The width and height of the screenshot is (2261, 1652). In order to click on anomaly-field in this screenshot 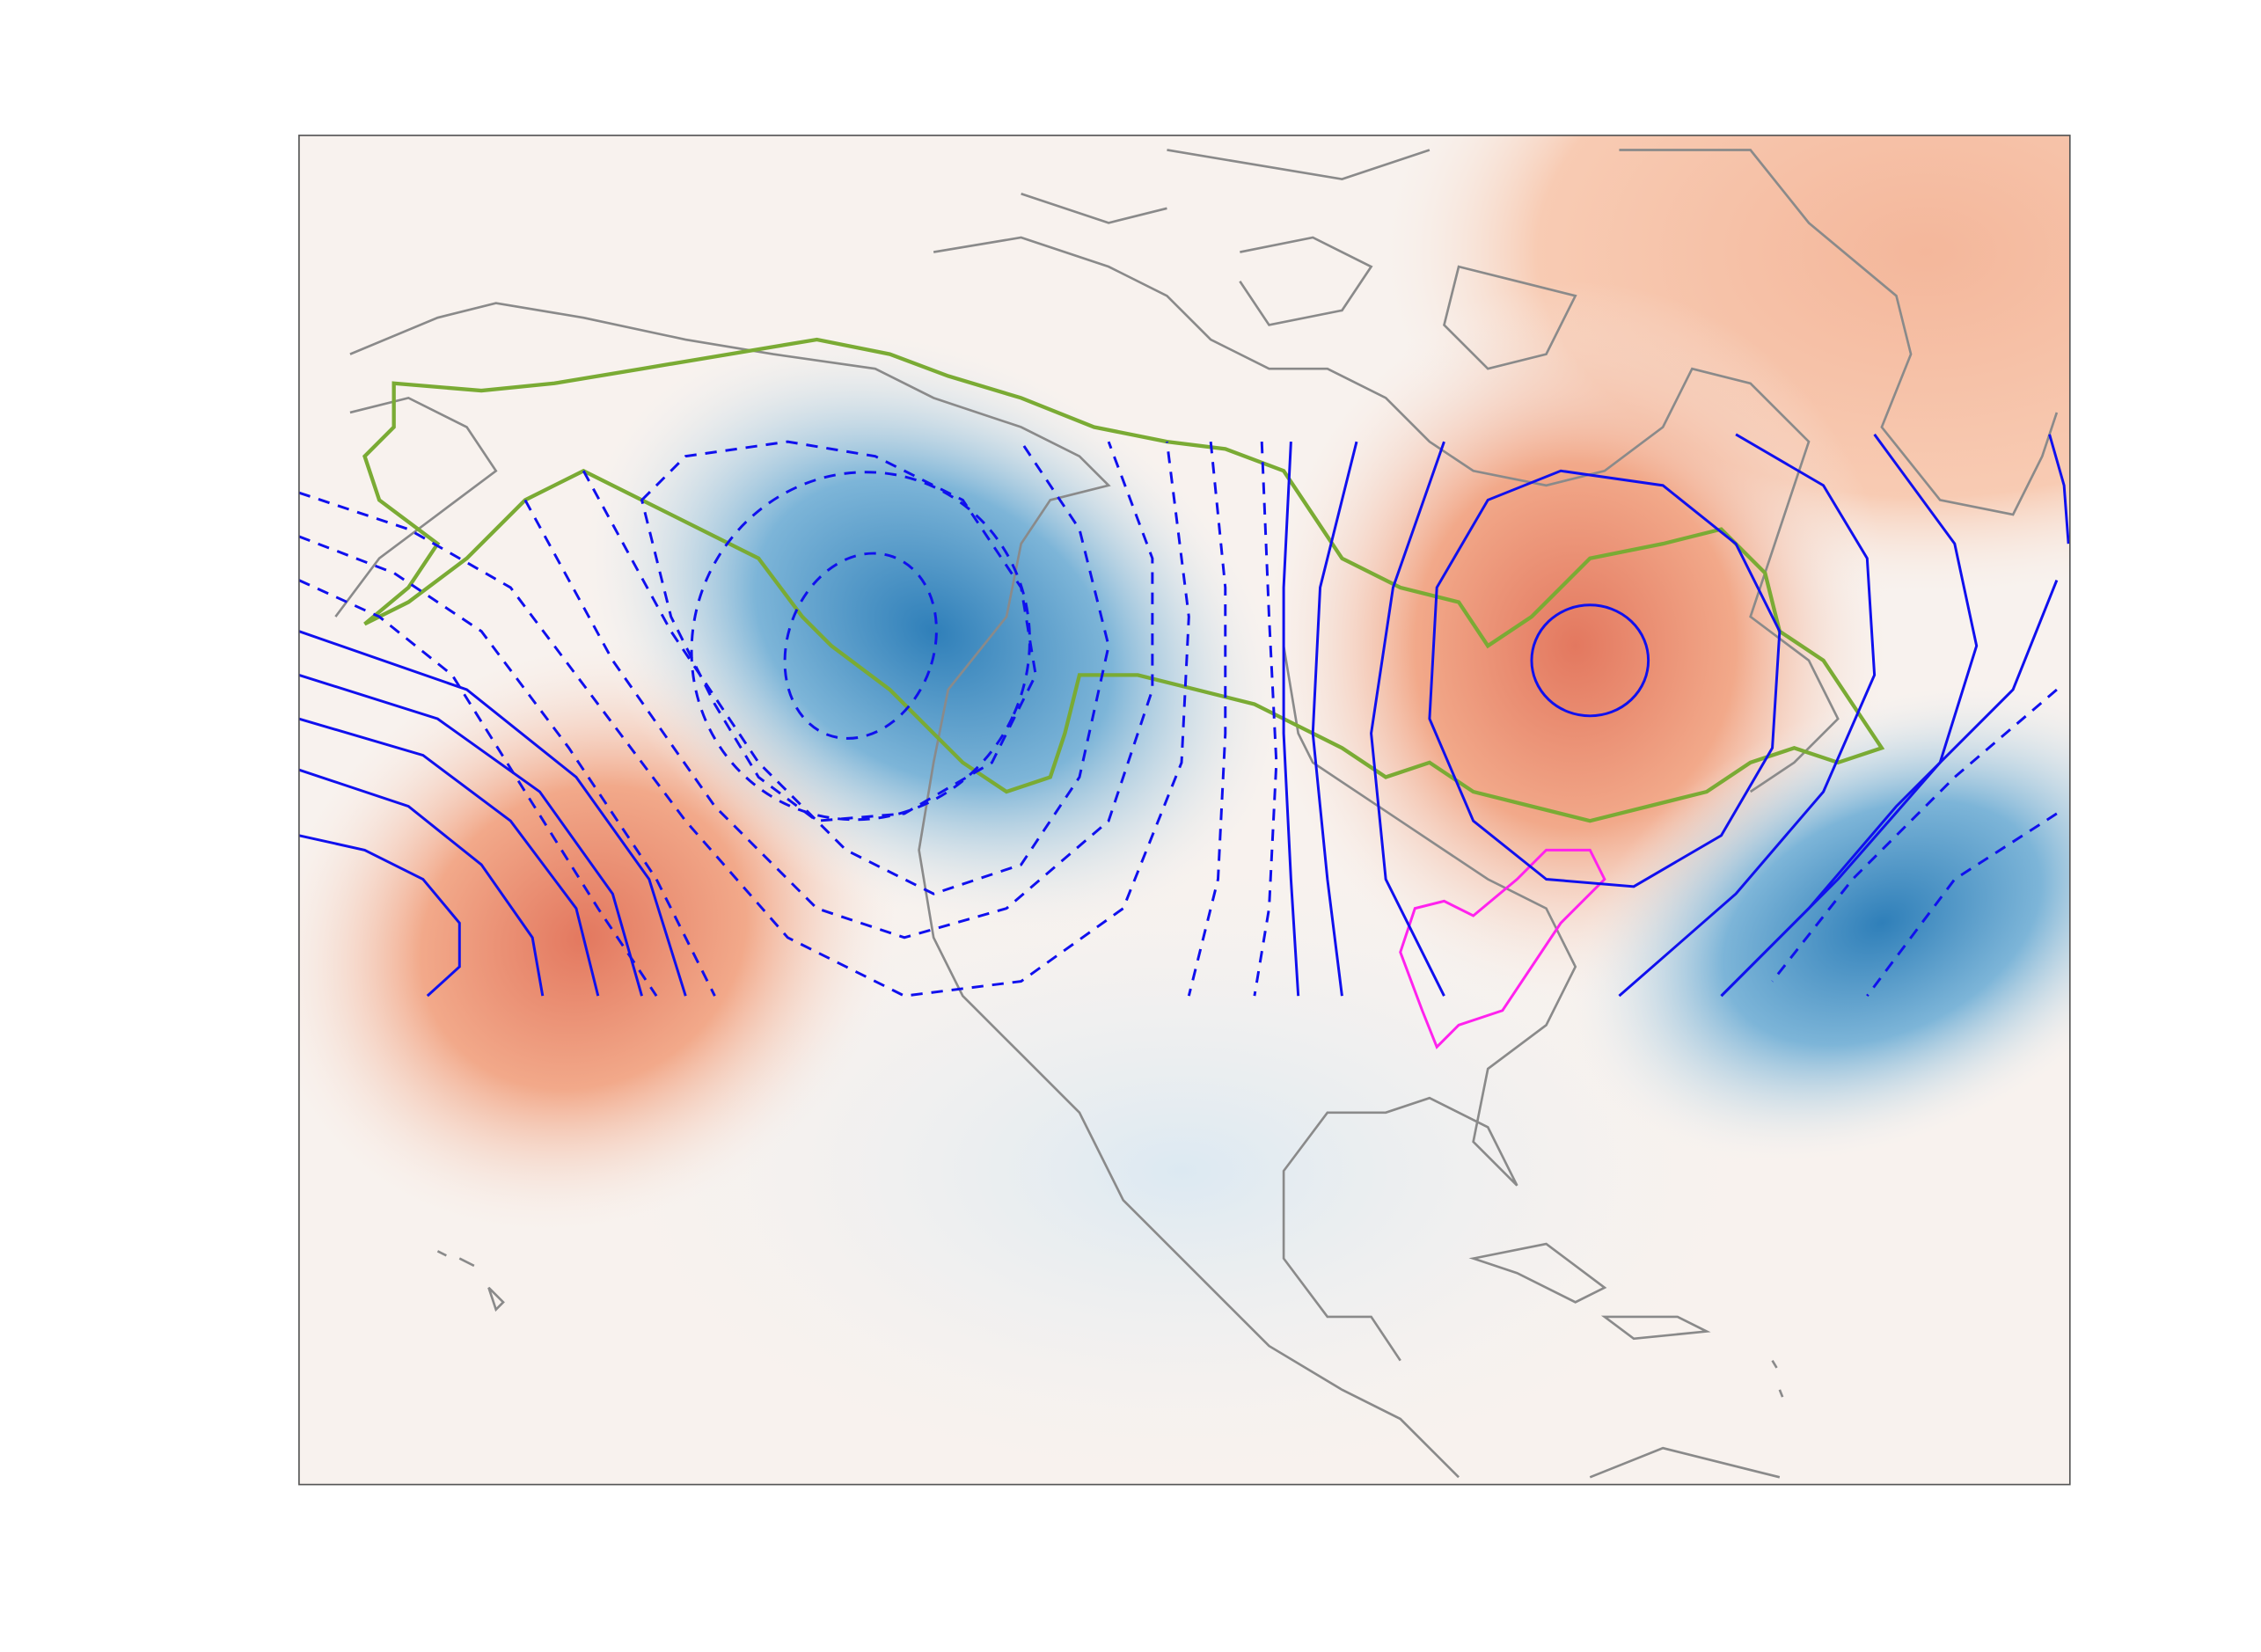, I will do `click(1816, 923)`.